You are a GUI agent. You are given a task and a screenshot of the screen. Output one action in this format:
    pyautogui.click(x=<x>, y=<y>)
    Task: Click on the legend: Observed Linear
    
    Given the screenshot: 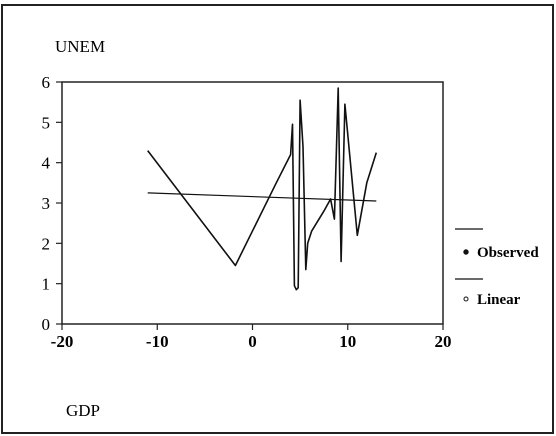 What is the action you would take?
    pyautogui.click(x=497, y=268)
    